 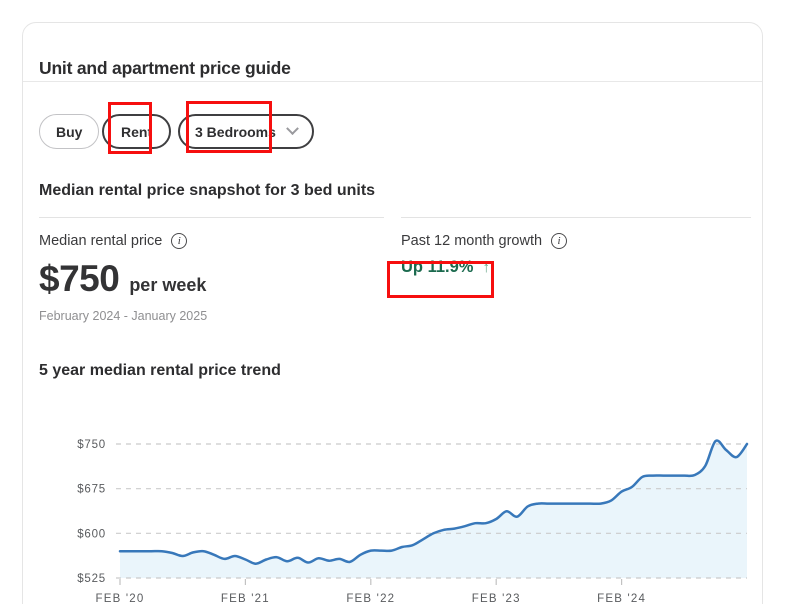 What do you see at coordinates (91, 490) in the screenshot?
I see `y-axis-label: $675` at bounding box center [91, 490].